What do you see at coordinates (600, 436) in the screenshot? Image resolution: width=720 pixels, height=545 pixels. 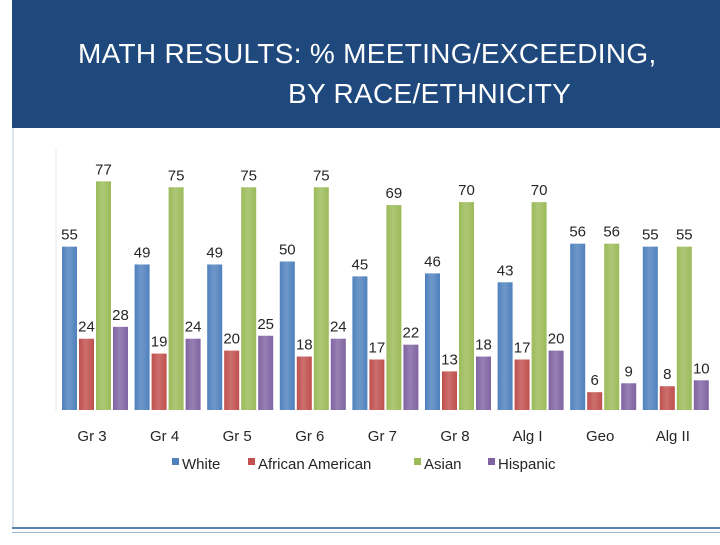 I see `category-label-geo: Geo` at bounding box center [600, 436].